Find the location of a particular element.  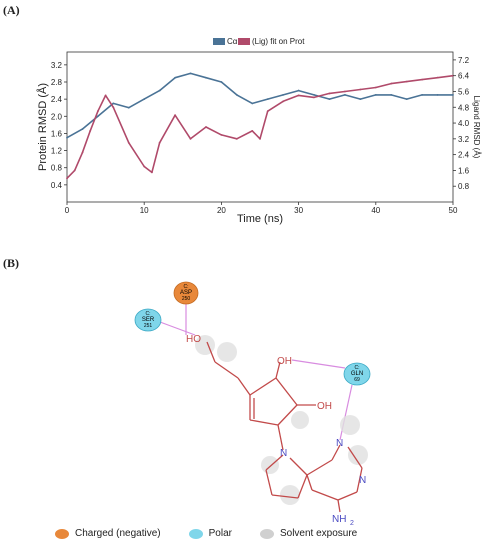

y-right-tick-label: 2.4 is located at coordinates (464, 155).